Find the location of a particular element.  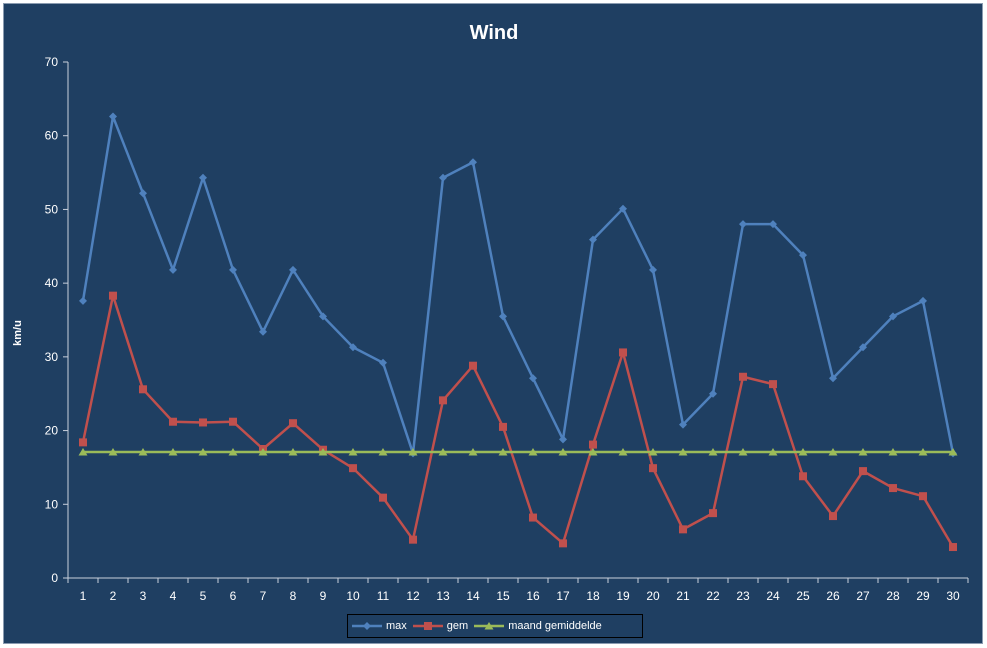

chart-title: Wind is located at coordinates (494, 33).